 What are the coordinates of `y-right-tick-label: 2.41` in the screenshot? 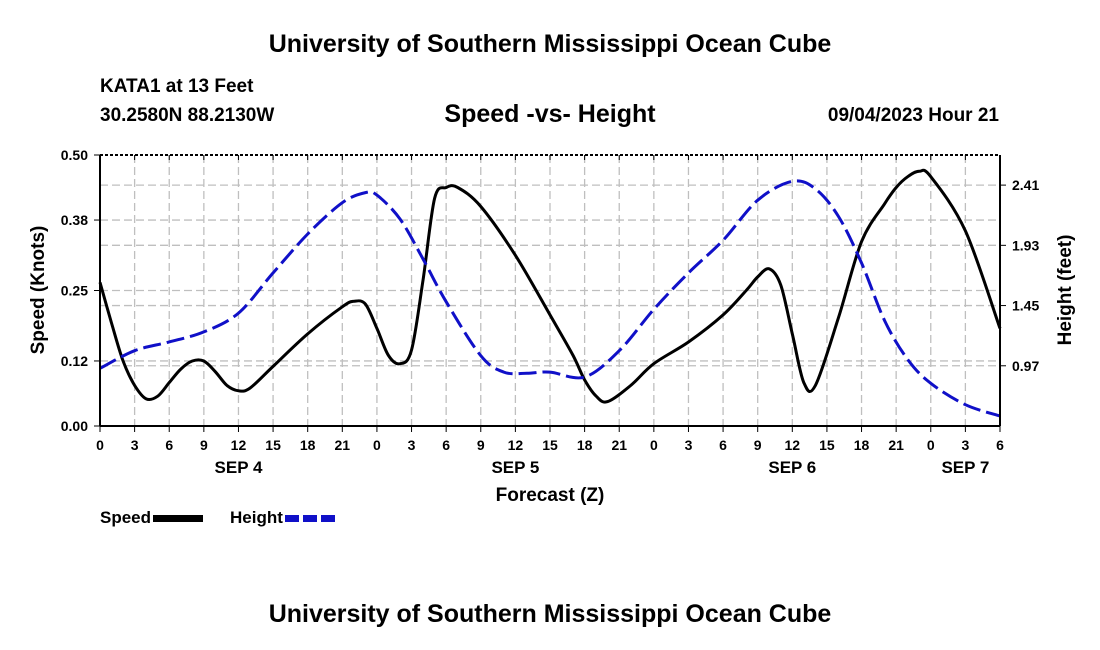 It's located at (1025, 185).